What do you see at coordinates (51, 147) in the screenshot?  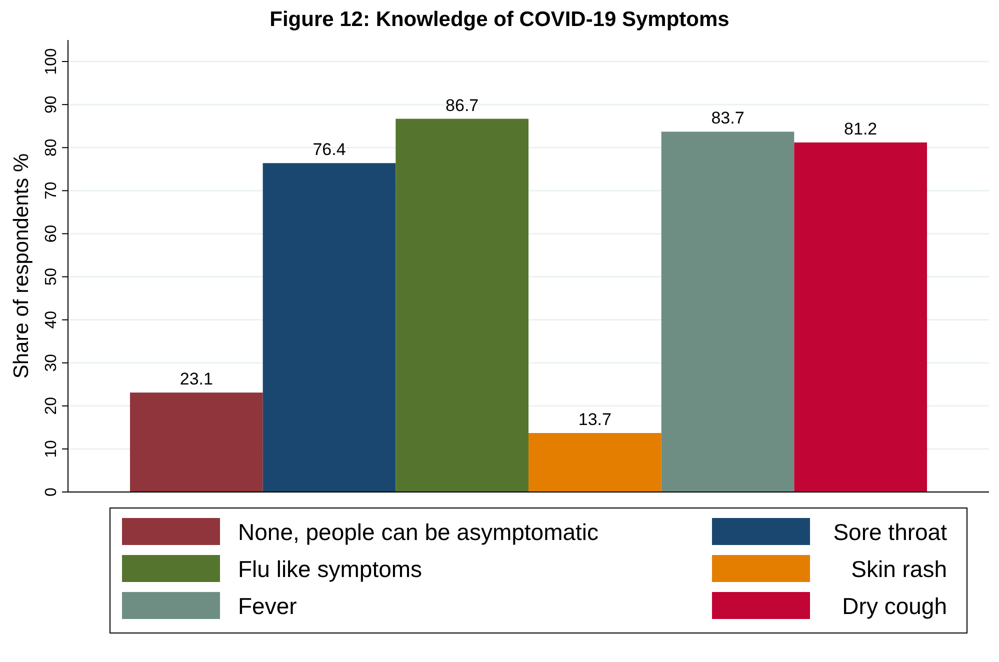 I see `y-tick-label: 80` at bounding box center [51, 147].